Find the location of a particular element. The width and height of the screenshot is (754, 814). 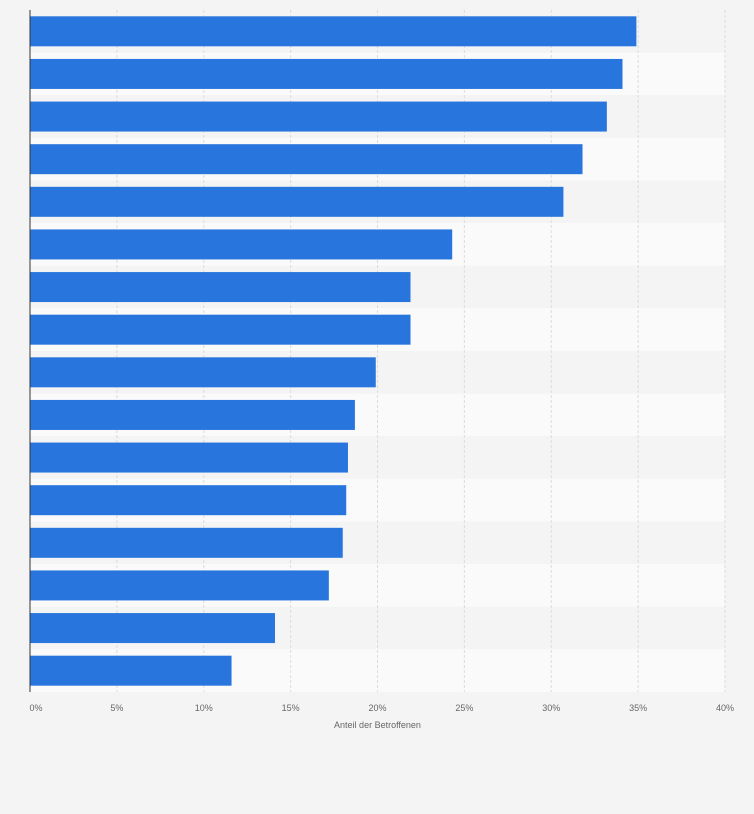

x-axis-ticks: 0% 5% 10% 15% 20% 25% 30% 35% 40% is located at coordinates (381, 708).